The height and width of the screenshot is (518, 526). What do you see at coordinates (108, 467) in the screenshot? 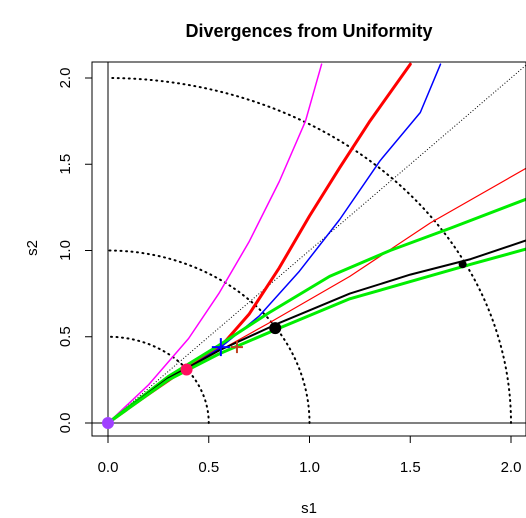
I see `x-tick-label: 0.0` at bounding box center [108, 467].